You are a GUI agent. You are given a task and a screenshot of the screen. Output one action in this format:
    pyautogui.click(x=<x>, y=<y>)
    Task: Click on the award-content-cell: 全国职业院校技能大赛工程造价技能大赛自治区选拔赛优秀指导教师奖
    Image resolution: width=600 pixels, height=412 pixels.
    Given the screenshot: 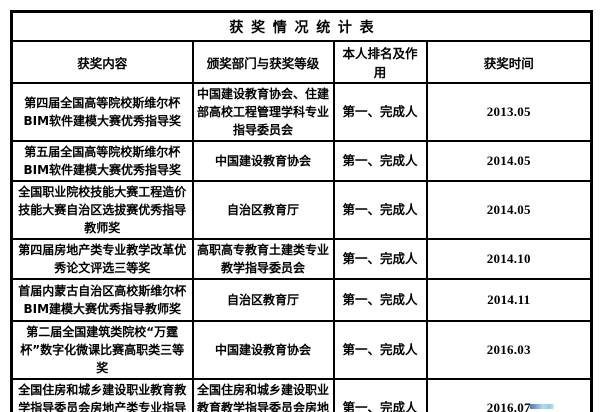 What is the action you would take?
    pyautogui.click(x=102, y=210)
    